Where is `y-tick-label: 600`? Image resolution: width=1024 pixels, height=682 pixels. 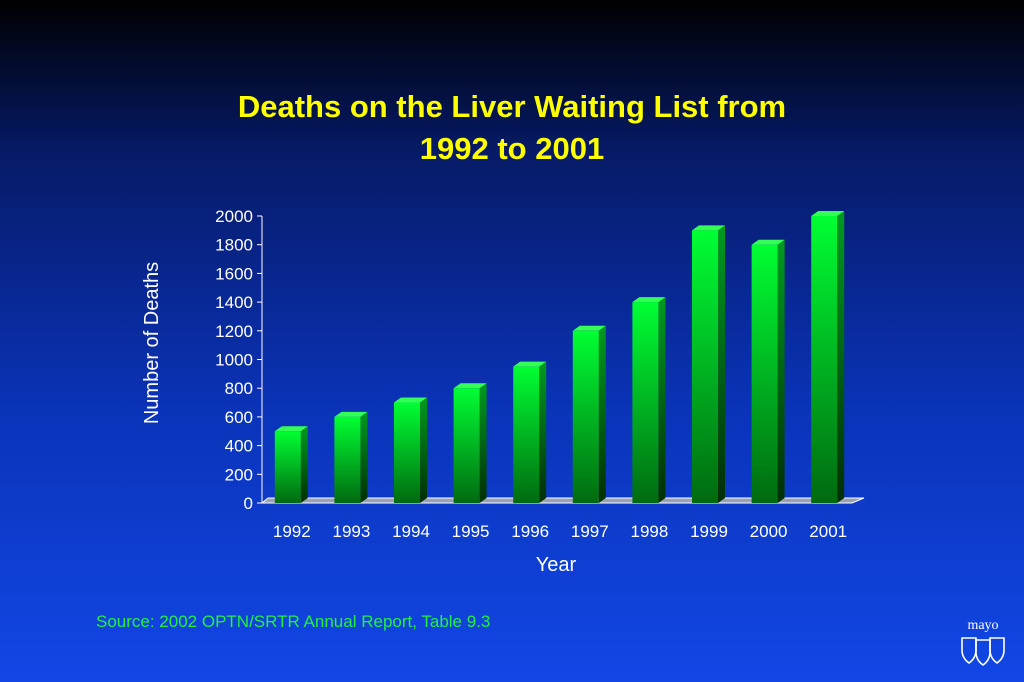 y-tick-label: 600 is located at coordinates (239, 417).